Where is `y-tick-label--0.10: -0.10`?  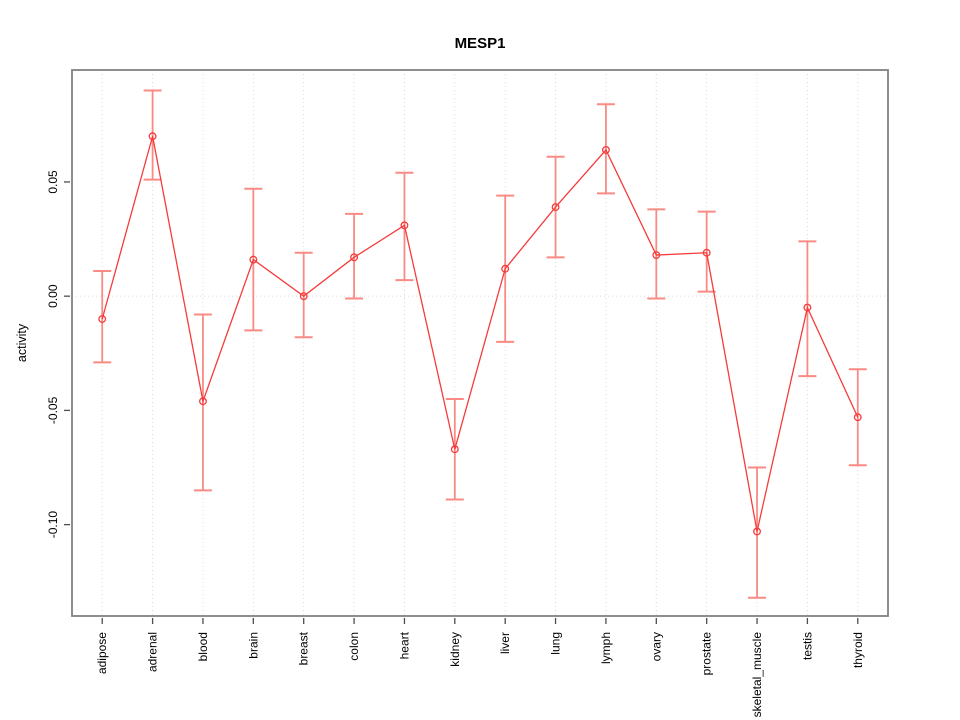 y-tick-label--0.10: -0.10 is located at coordinates (53, 525).